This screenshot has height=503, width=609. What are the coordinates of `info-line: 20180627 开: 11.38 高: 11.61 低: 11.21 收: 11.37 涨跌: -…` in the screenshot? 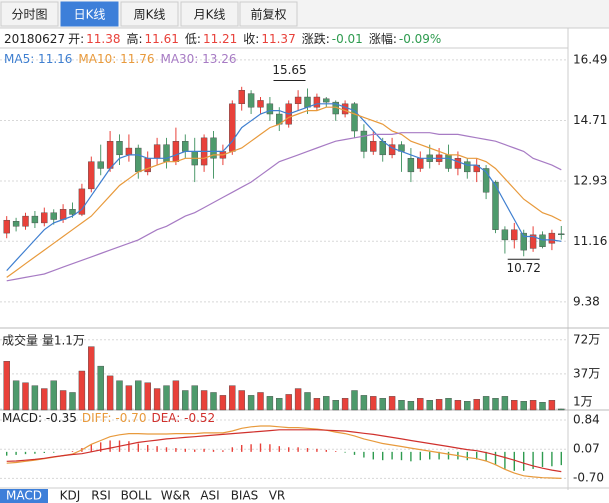 It's located at (222, 38).